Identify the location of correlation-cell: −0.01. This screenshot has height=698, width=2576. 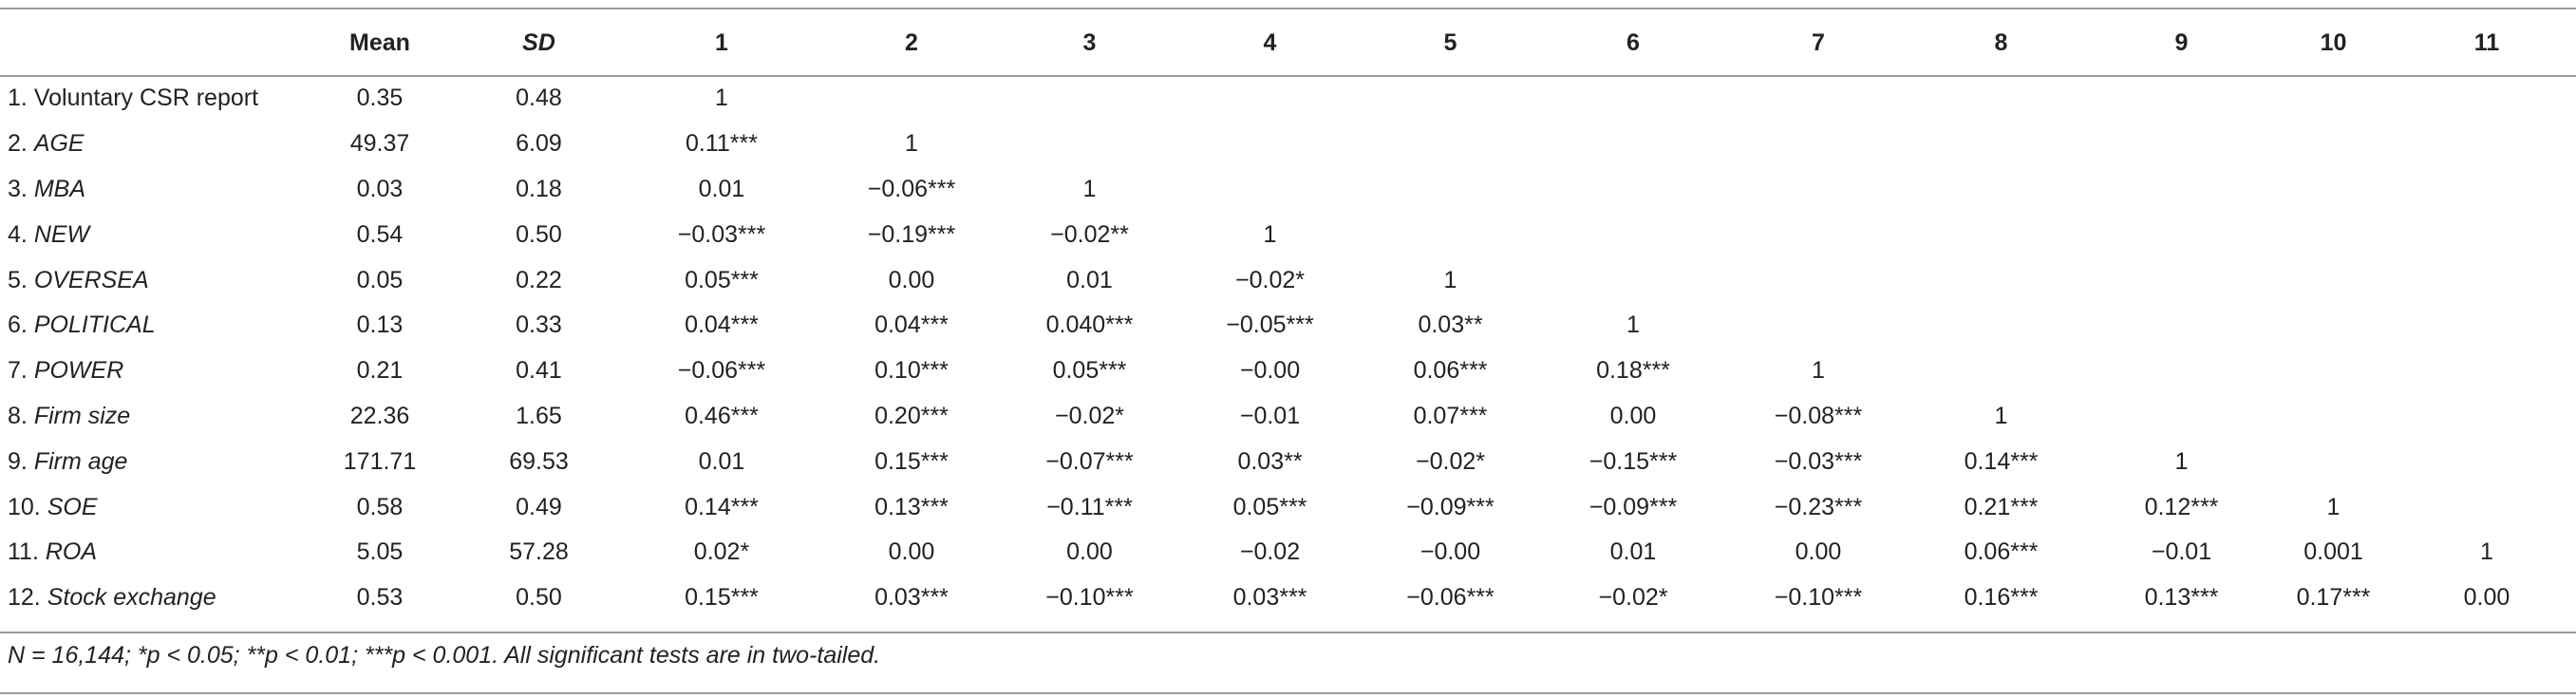
(2181, 552).